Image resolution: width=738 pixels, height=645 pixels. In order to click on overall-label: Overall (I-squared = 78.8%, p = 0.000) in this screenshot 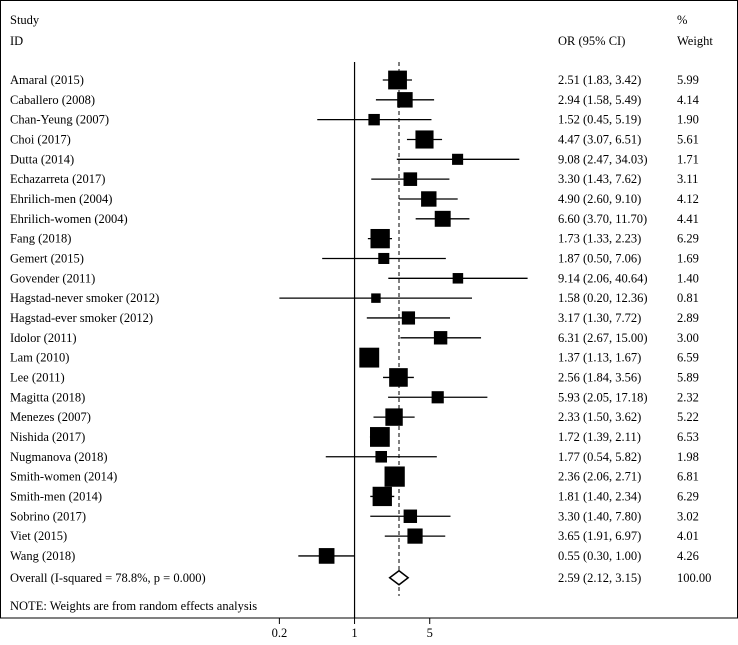, I will do `click(108, 578)`.